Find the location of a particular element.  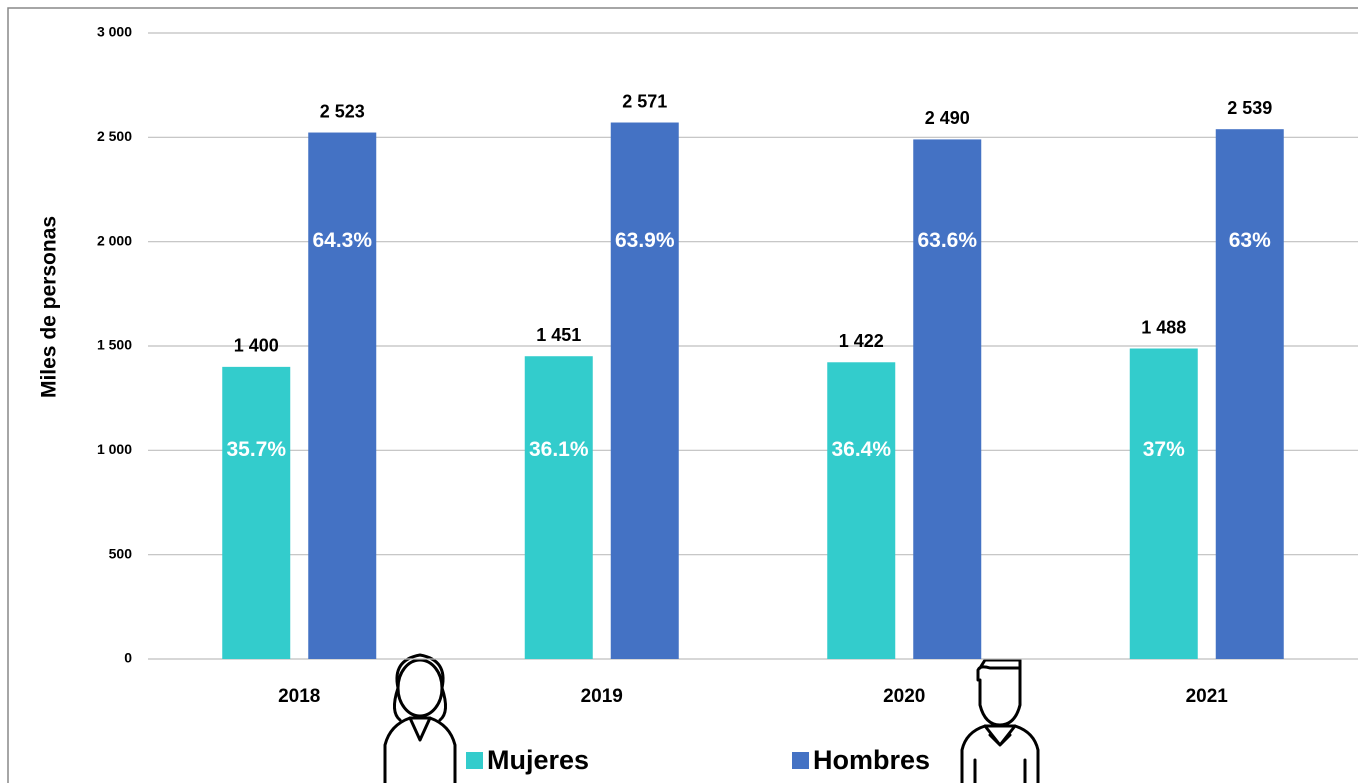

legend-label: Hombres is located at coordinates (871, 760).